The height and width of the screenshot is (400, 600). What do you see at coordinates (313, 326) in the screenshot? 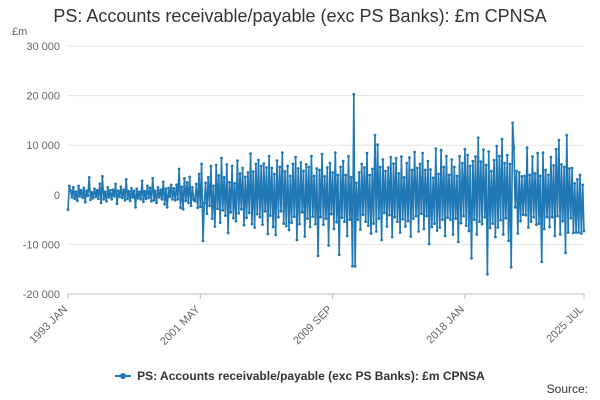
I see `x-tick-label: 2009 SEP` at bounding box center [313, 326].